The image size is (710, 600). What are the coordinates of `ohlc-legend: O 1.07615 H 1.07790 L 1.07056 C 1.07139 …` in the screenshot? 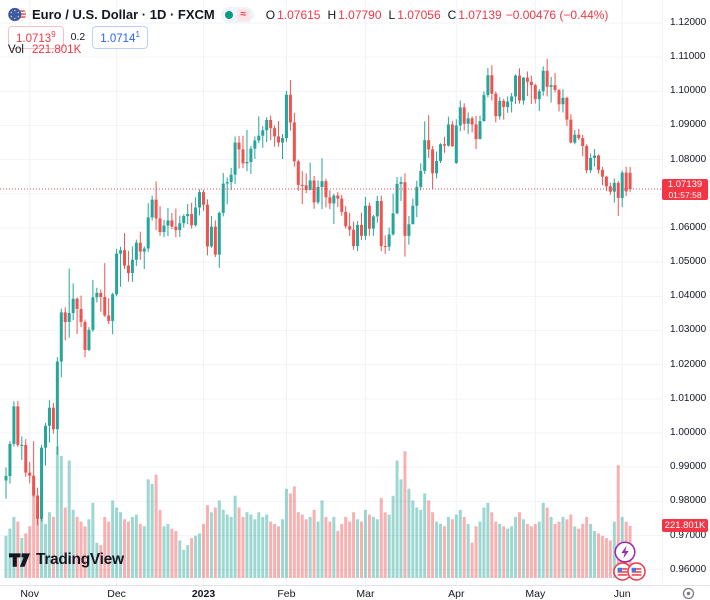 It's located at (437, 15).